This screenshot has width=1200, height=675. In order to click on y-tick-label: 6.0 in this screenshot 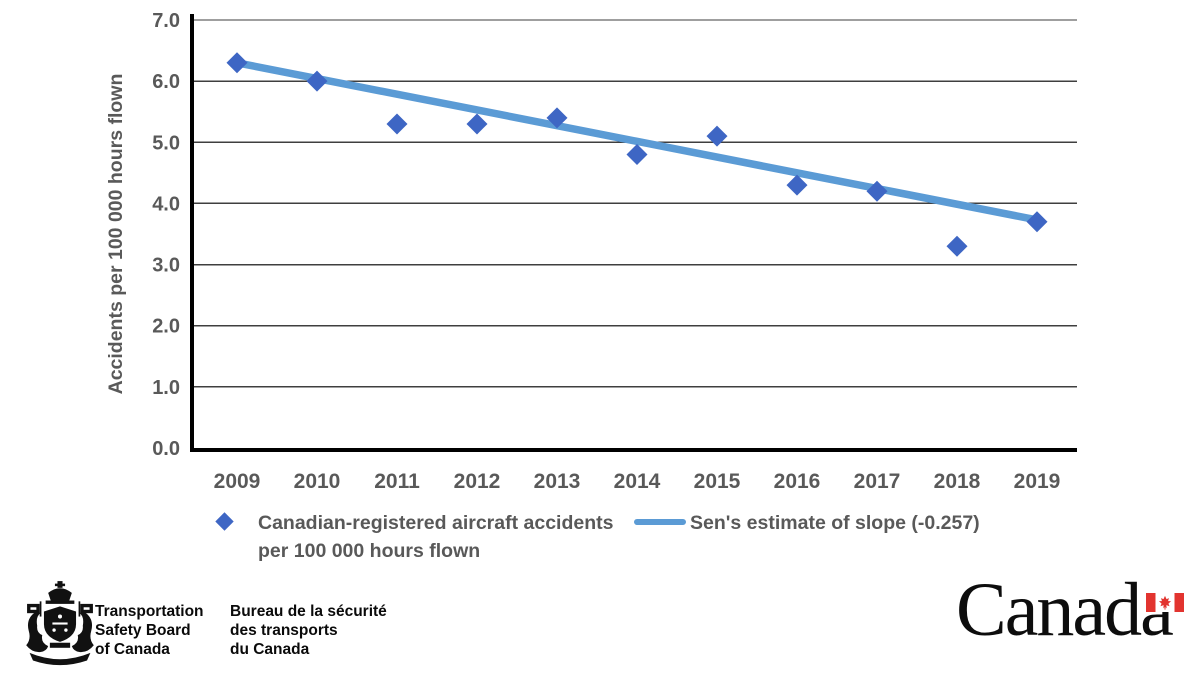, I will do `click(166, 82)`.